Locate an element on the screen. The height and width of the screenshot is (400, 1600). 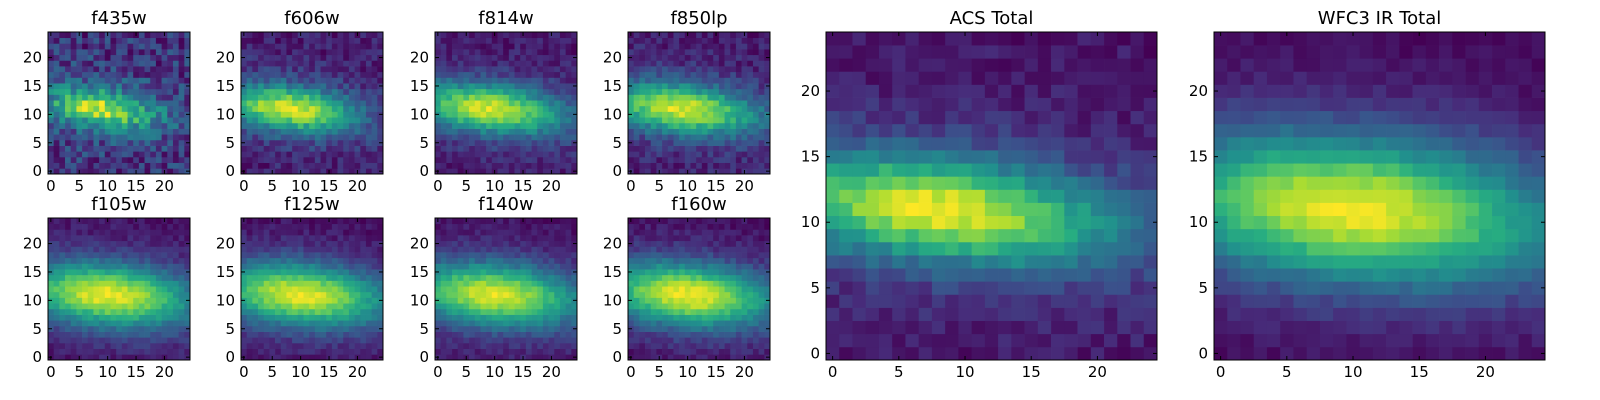
x-tick-label: 0 is located at coordinates (244, 372).